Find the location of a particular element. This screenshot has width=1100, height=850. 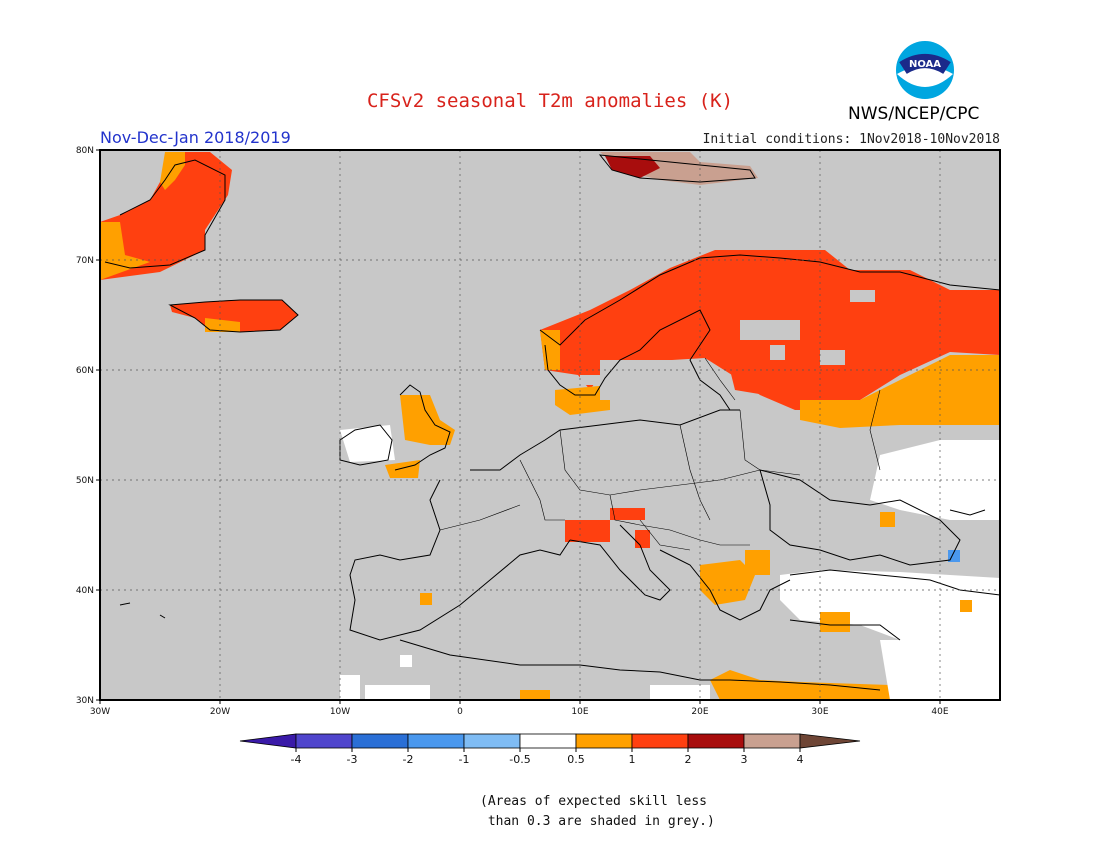

lat-tick-label: 70N is located at coordinates (85, 261).